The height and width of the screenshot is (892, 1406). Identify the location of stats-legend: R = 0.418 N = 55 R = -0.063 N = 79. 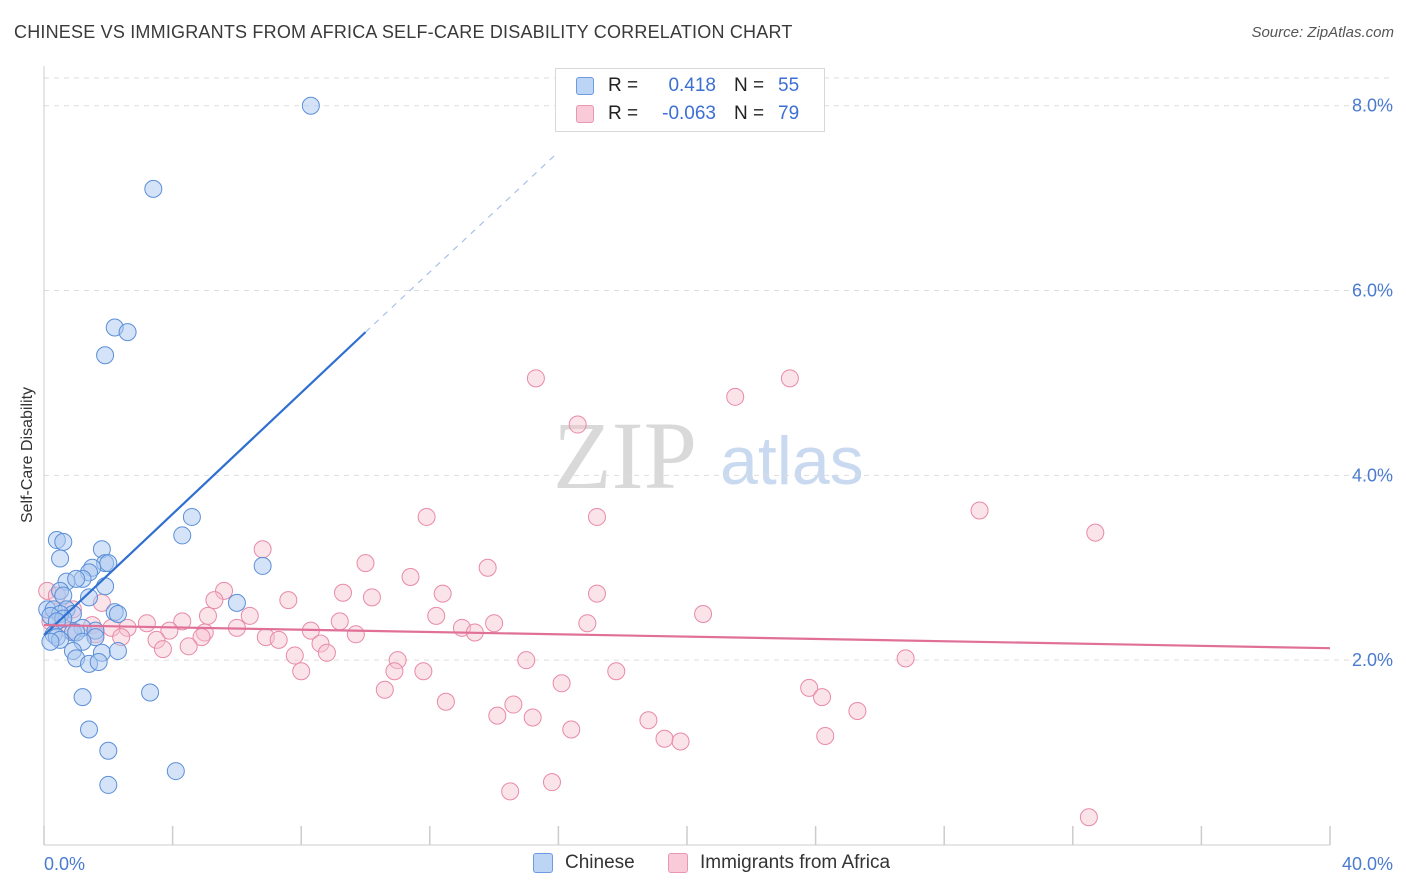
(690, 100).